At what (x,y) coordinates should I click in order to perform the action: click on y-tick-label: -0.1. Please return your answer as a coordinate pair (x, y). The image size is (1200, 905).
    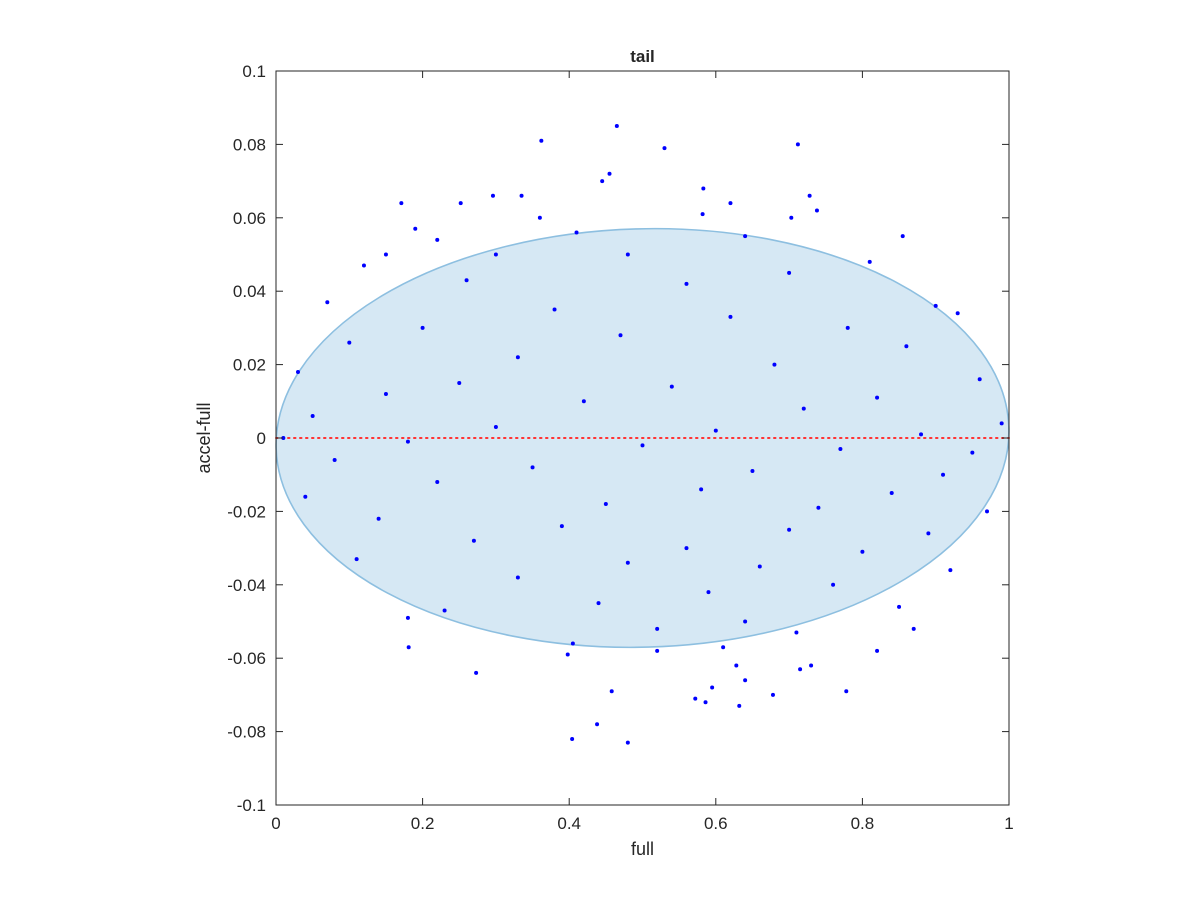
    Looking at the image, I should click on (251, 805).